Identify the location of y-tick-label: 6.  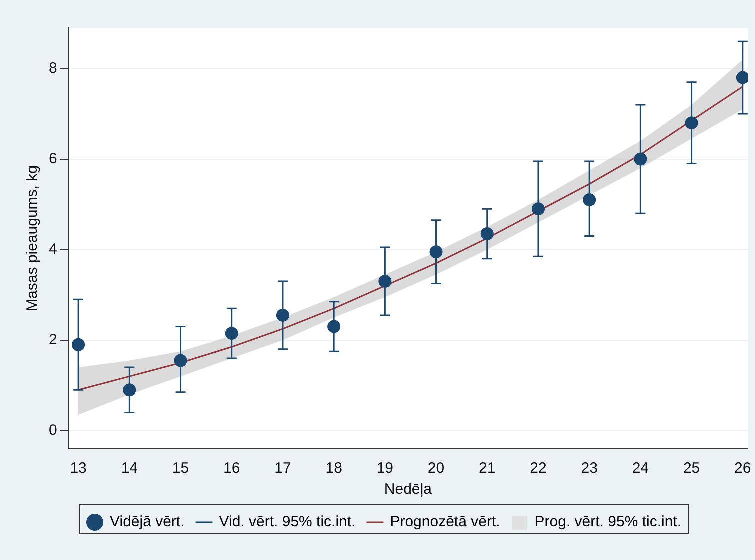
(53, 159).